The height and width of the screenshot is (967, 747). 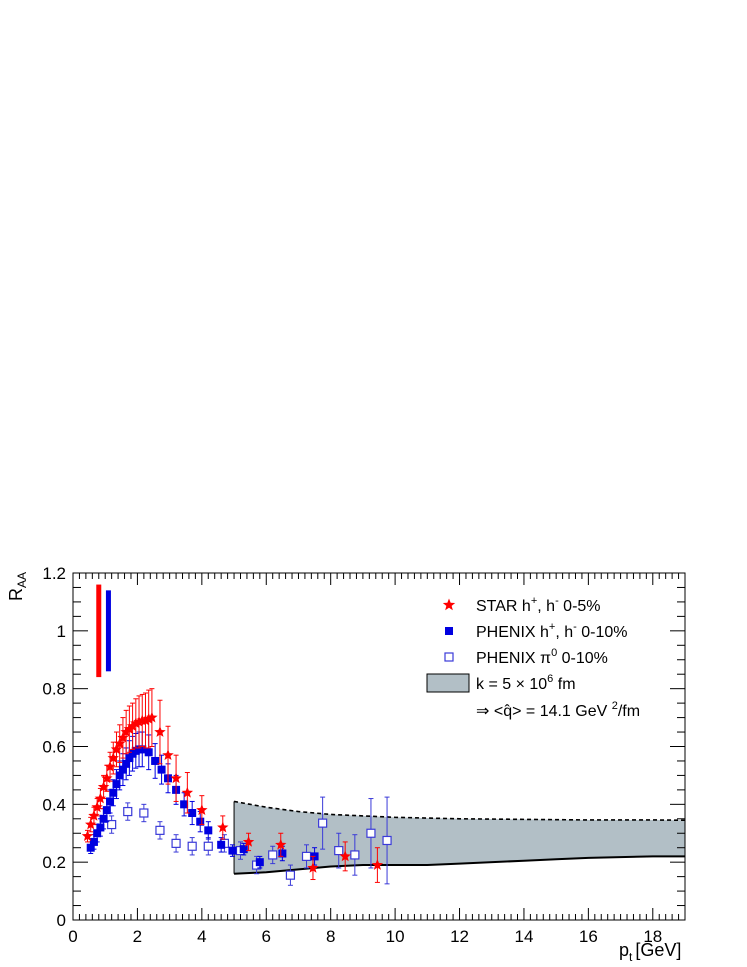 What do you see at coordinates (526, 683) in the screenshot?
I see `legend-label-band: k = 5 × 106 fm` at bounding box center [526, 683].